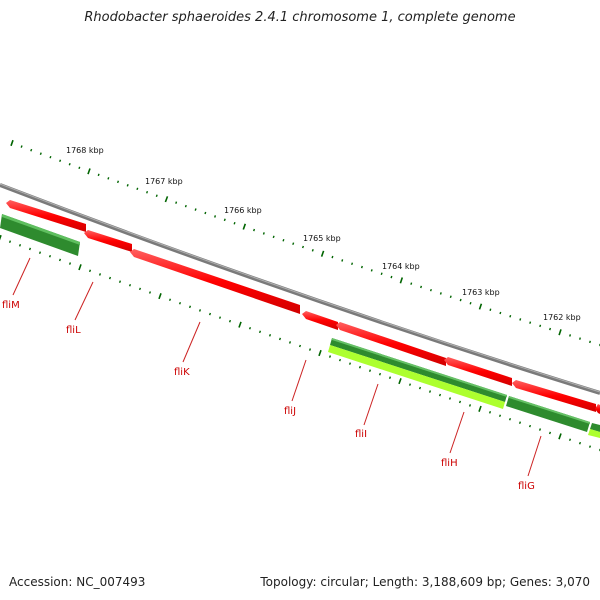 This screenshot has width=600, height=600. What do you see at coordinates (548, 414) in the screenshot?
I see `cds-bar-fliH` at bounding box center [548, 414].